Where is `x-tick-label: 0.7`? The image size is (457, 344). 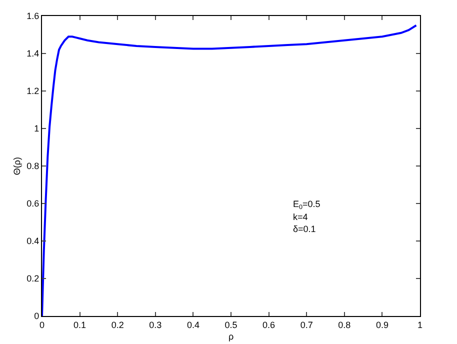
x-tick-label: 0.7 is located at coordinates (306, 325).